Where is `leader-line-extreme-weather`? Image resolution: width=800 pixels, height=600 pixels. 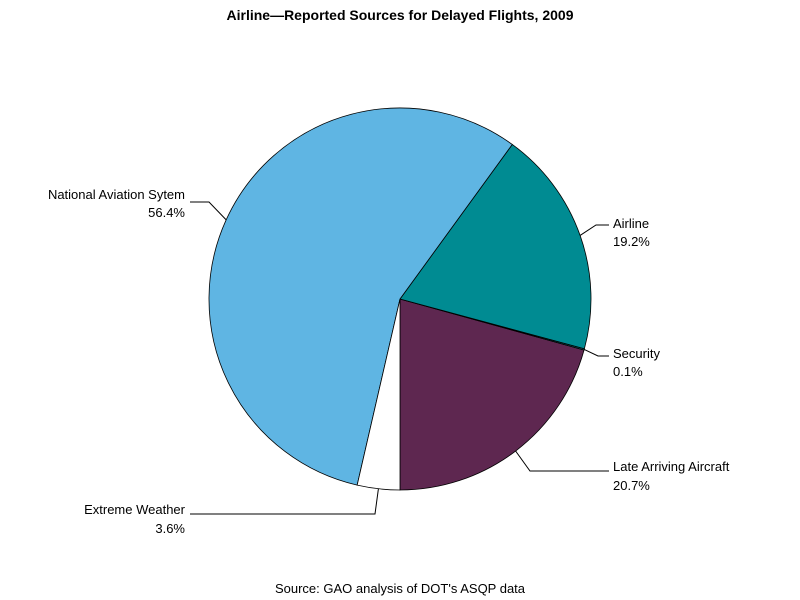
leader-line-extreme-weather is located at coordinates (284, 501).